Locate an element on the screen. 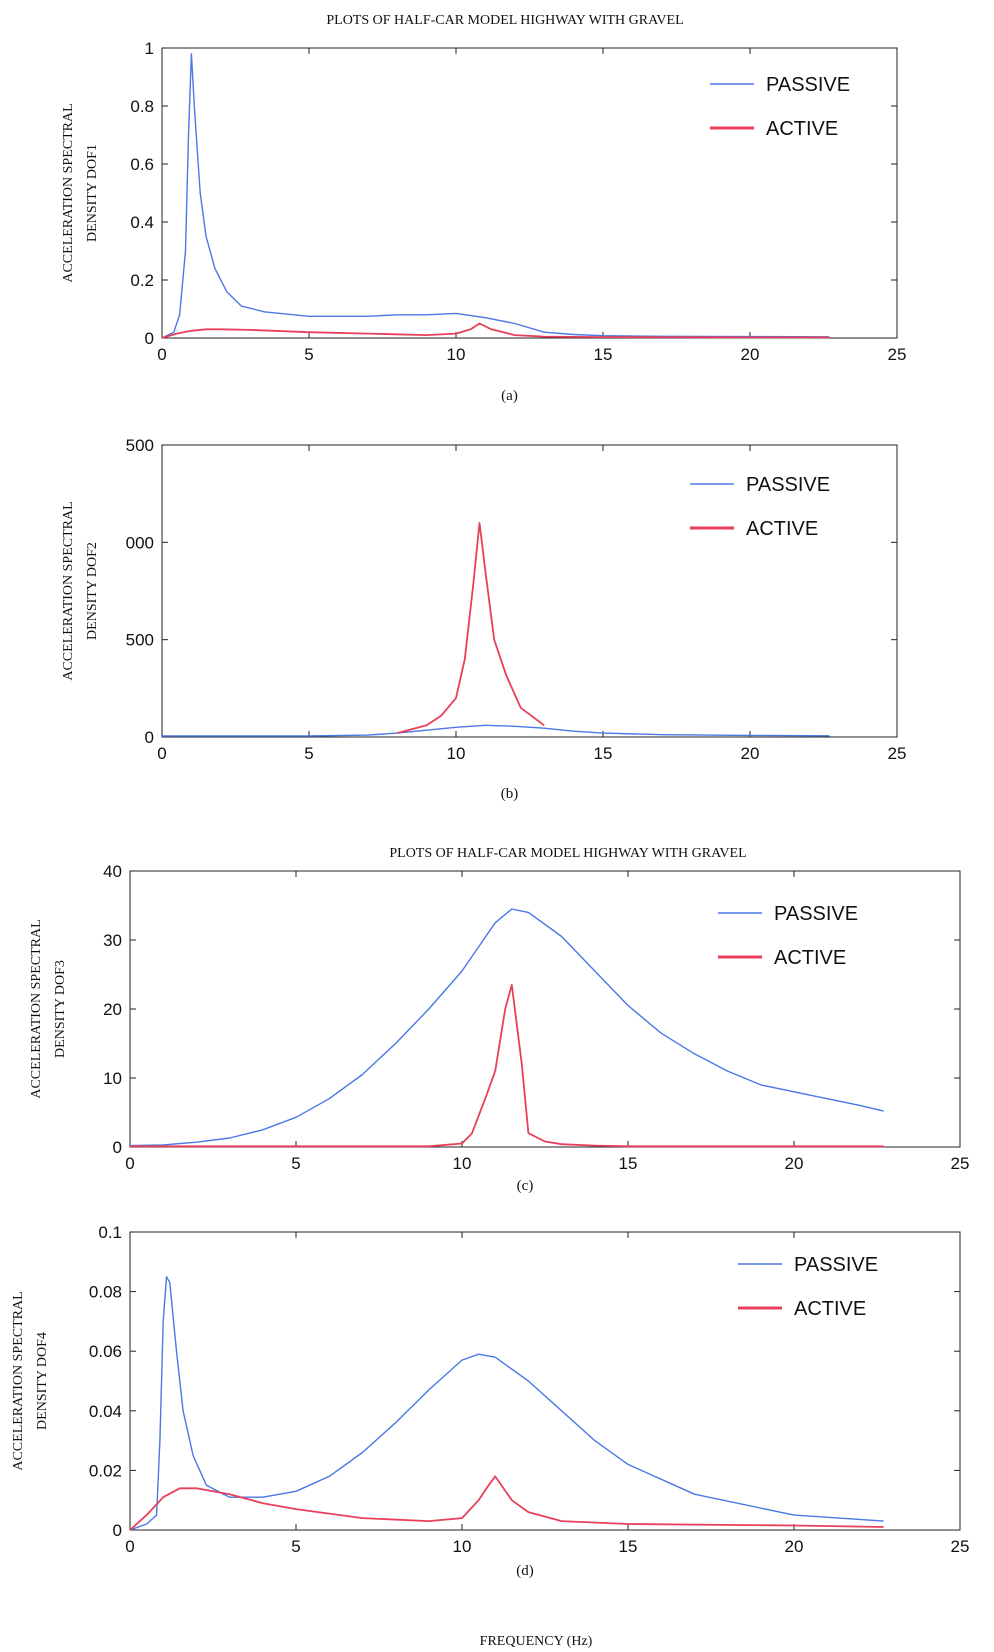 This screenshot has width=994, height=1652. y-axis-label: DENSITY DOF3 is located at coordinates (60, 1009).